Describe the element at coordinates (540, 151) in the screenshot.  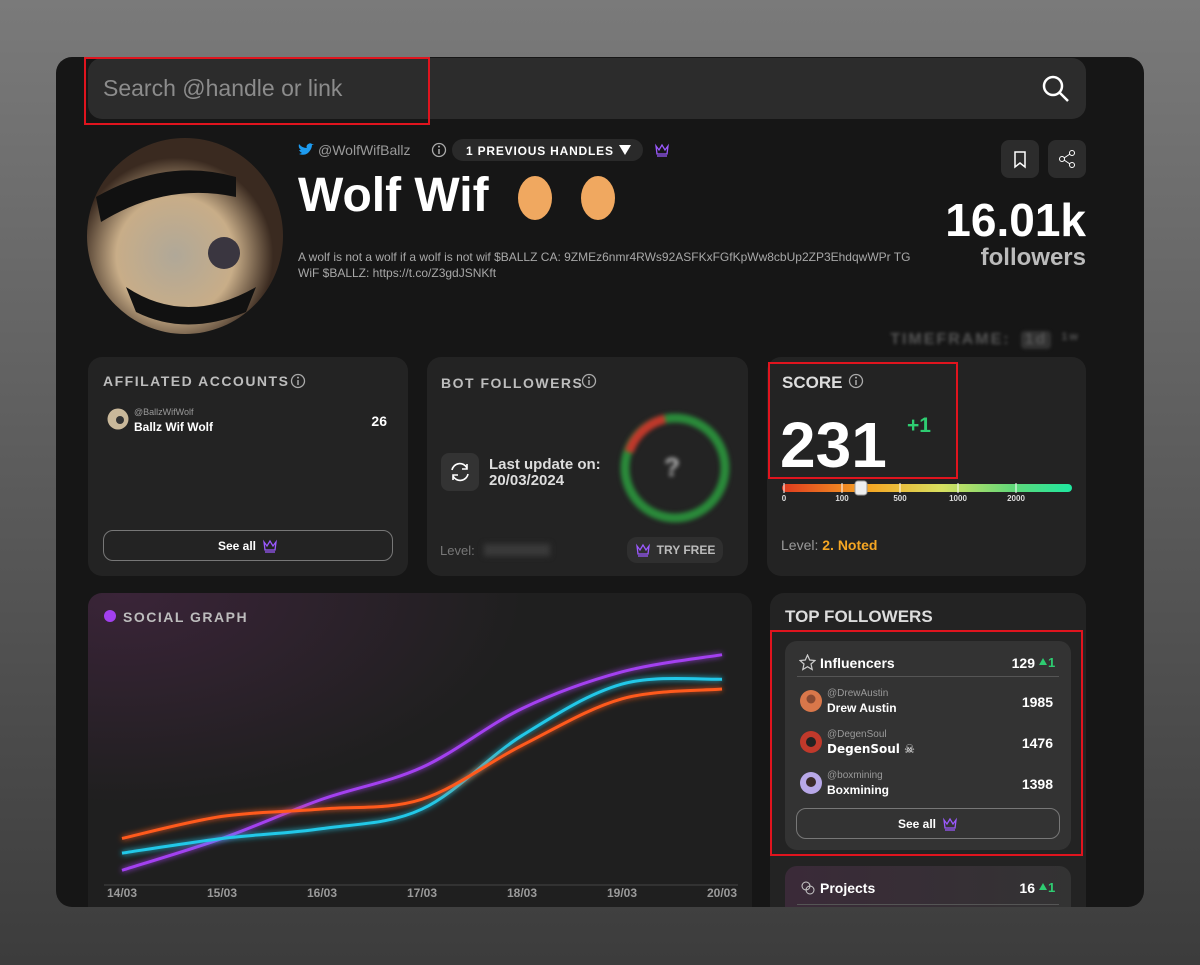
I see `previous-handles: 1 PREVIOUS HANDLES` at that location.